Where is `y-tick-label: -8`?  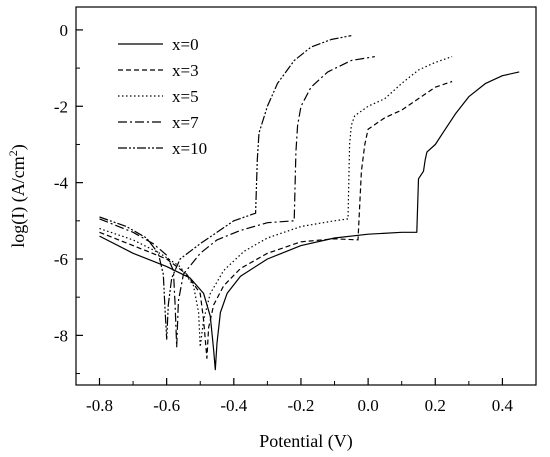 y-tick-label: -8 is located at coordinates (61, 335).